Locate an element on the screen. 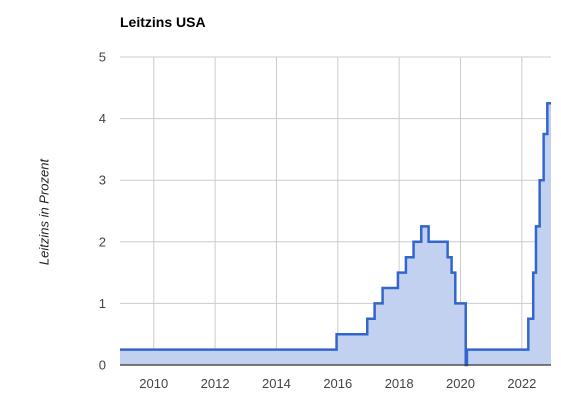 This screenshot has width=561, height=406. y-tick-label: 2 is located at coordinates (102, 241).